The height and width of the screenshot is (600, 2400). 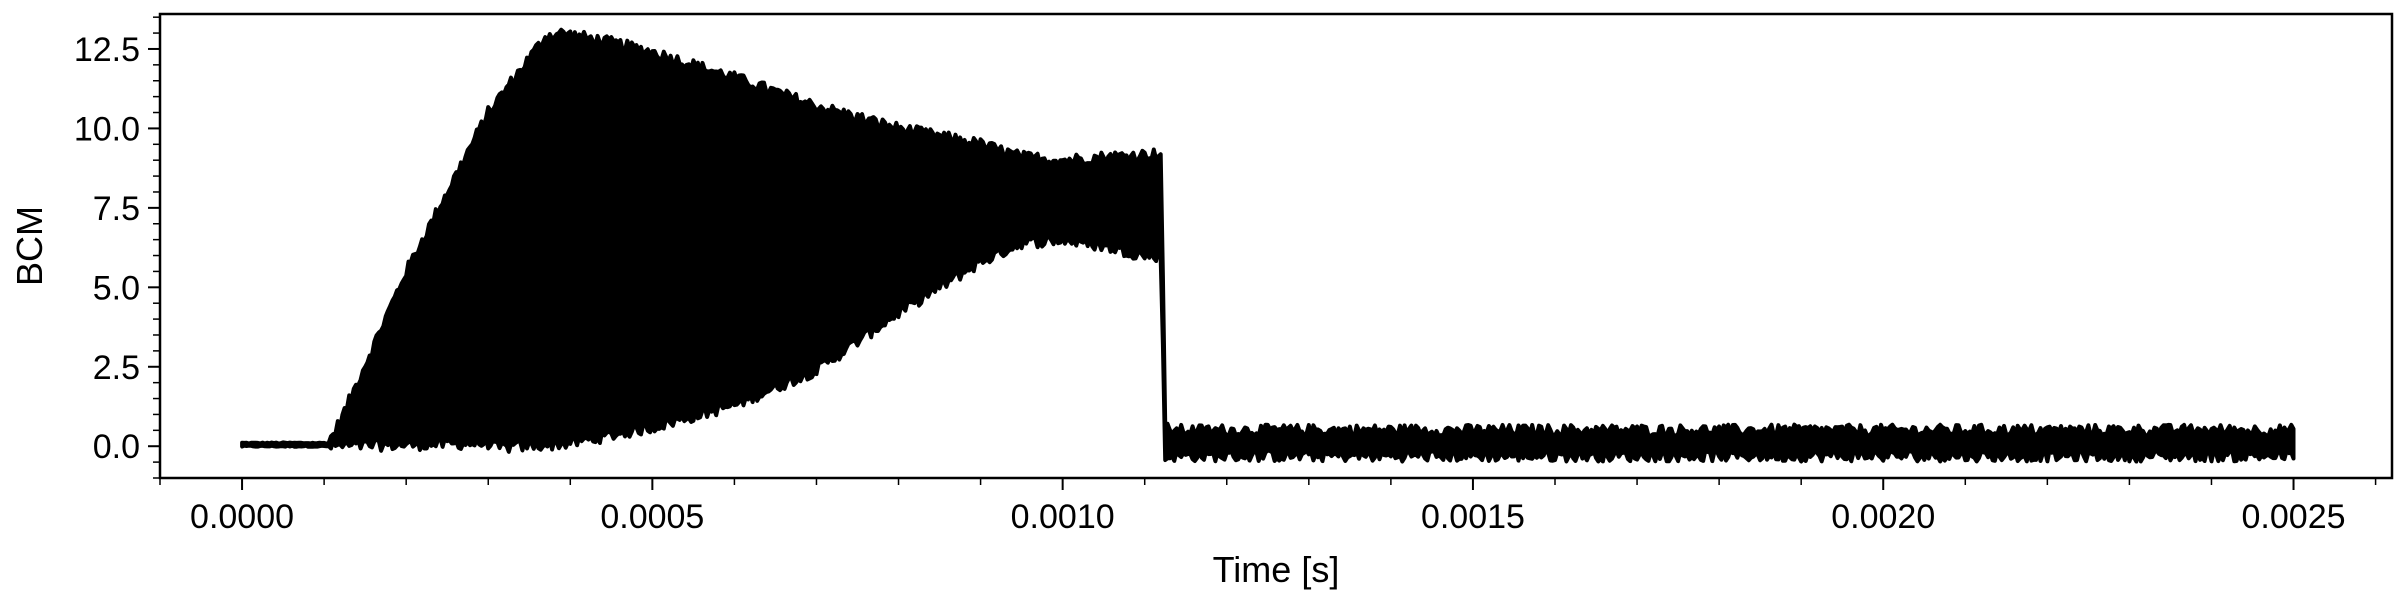 What do you see at coordinates (116, 447) in the screenshot?
I see `y-tick-label: 0.0` at bounding box center [116, 447].